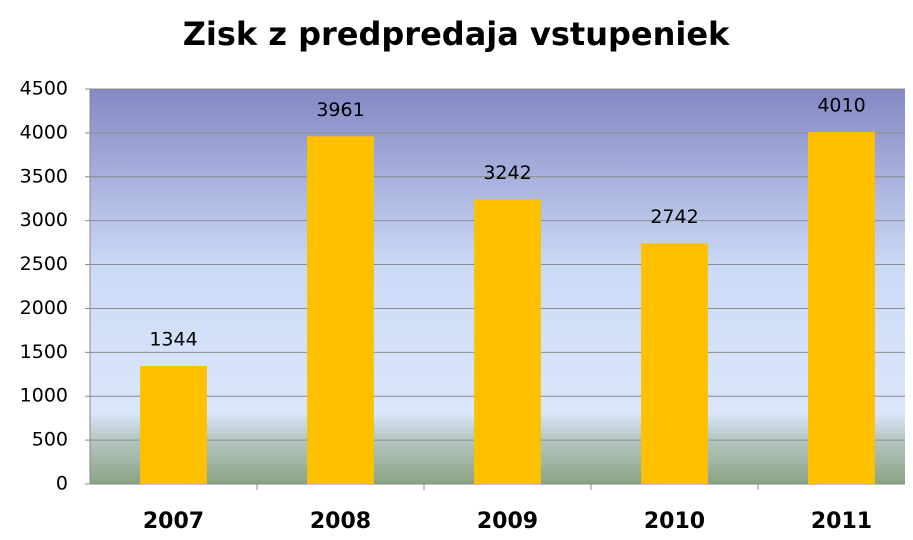 The image size is (913, 540). What do you see at coordinates (507, 521) in the screenshot?
I see `x-tick-label: 2009` at bounding box center [507, 521].